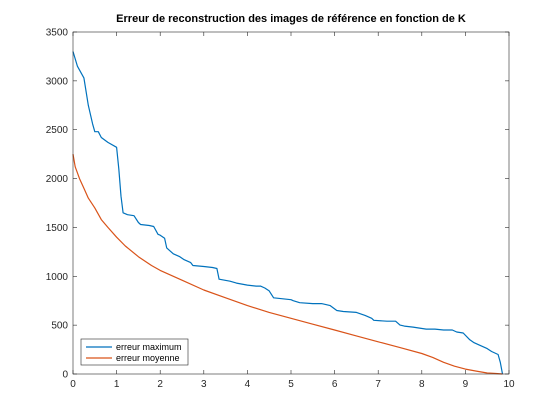 The width and height of the screenshot is (560, 420). What do you see at coordinates (160, 384) in the screenshot?
I see `x-tick-label: 2` at bounding box center [160, 384].